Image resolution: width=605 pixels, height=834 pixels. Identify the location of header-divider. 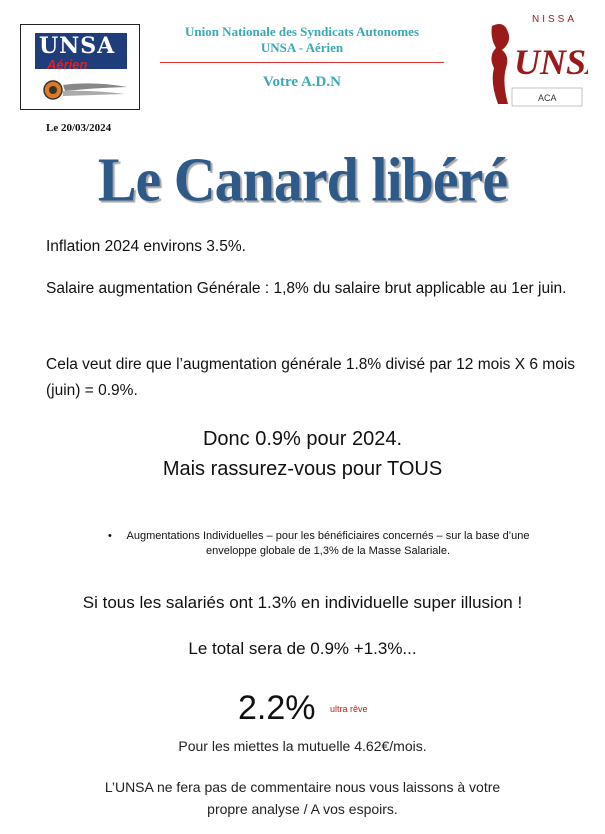
(302, 62).